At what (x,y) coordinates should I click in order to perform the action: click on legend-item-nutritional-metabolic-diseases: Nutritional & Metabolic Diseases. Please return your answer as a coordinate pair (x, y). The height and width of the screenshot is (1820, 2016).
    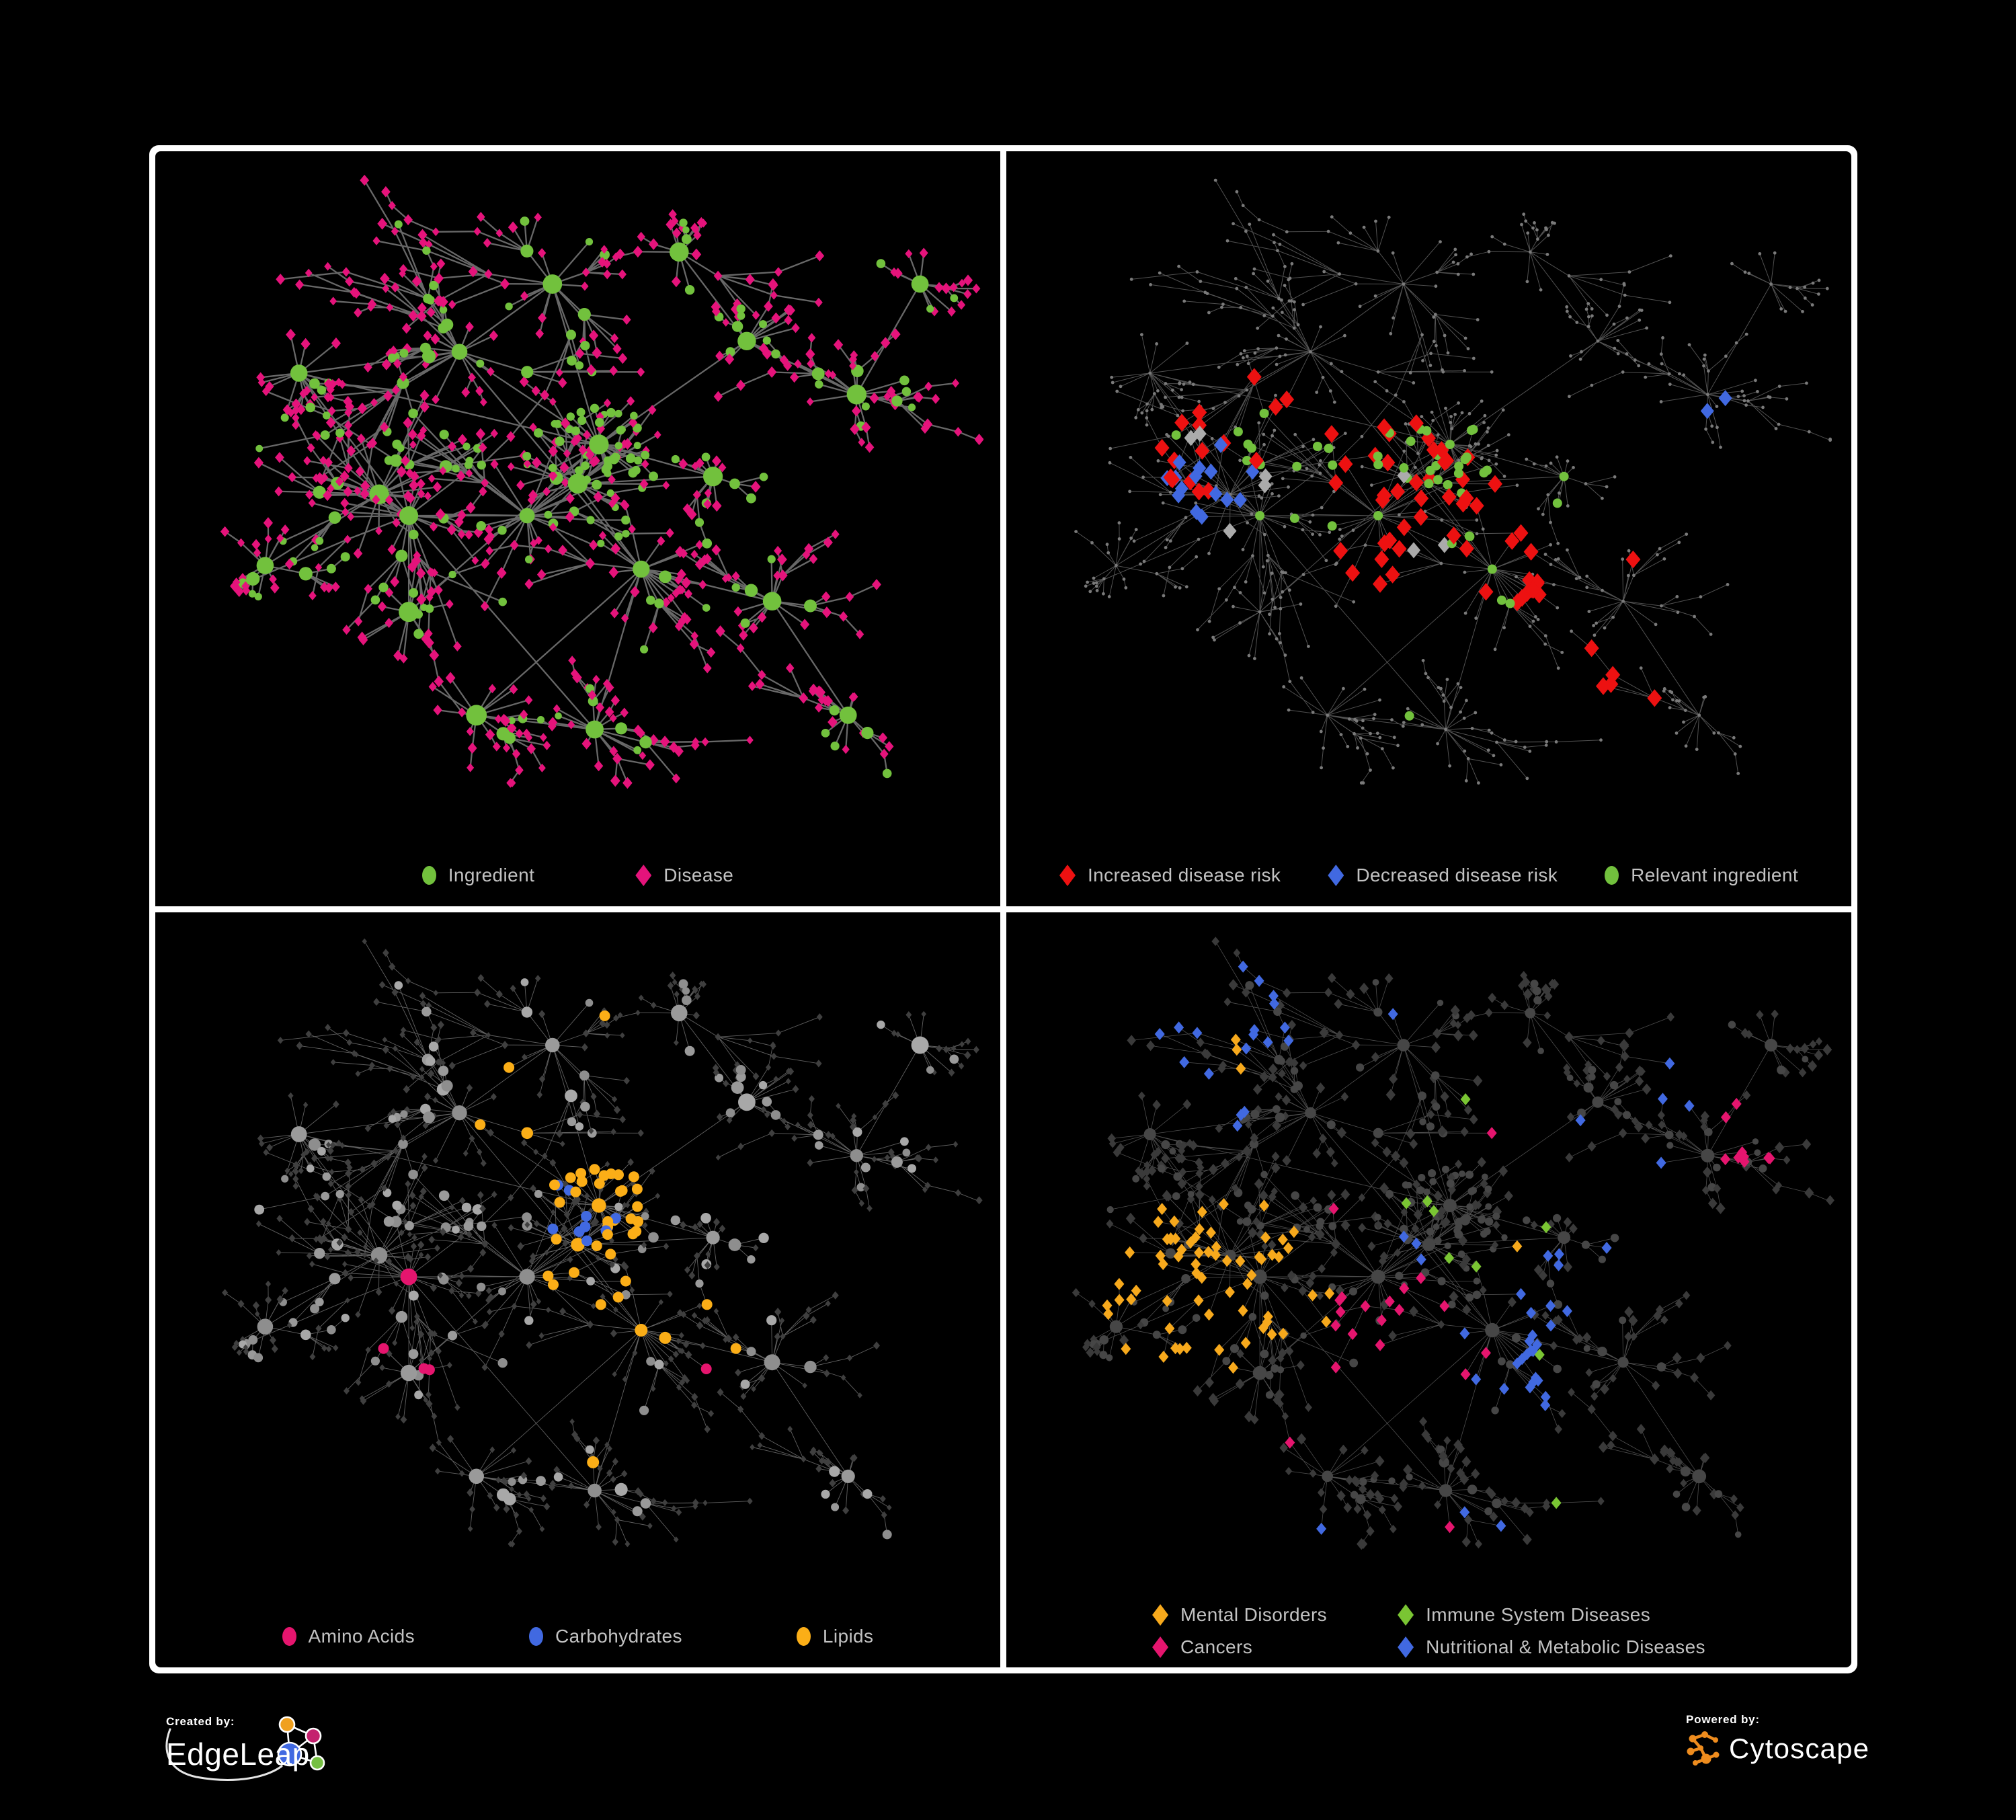
    Looking at the image, I should click on (1551, 1647).